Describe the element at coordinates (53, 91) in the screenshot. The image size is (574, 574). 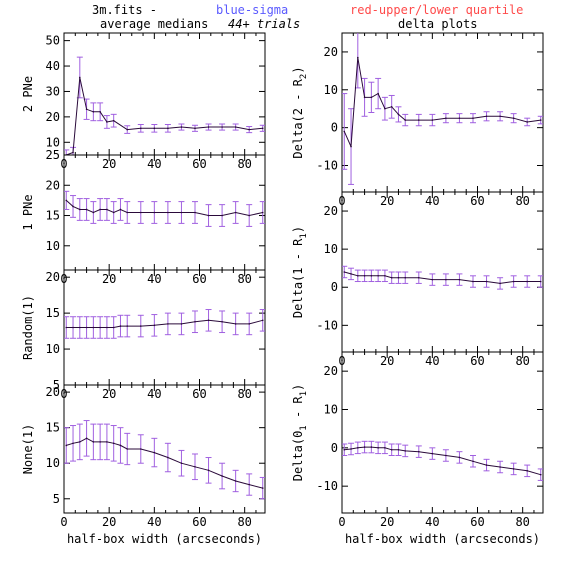
I see `y-tick-label: 30` at that location.